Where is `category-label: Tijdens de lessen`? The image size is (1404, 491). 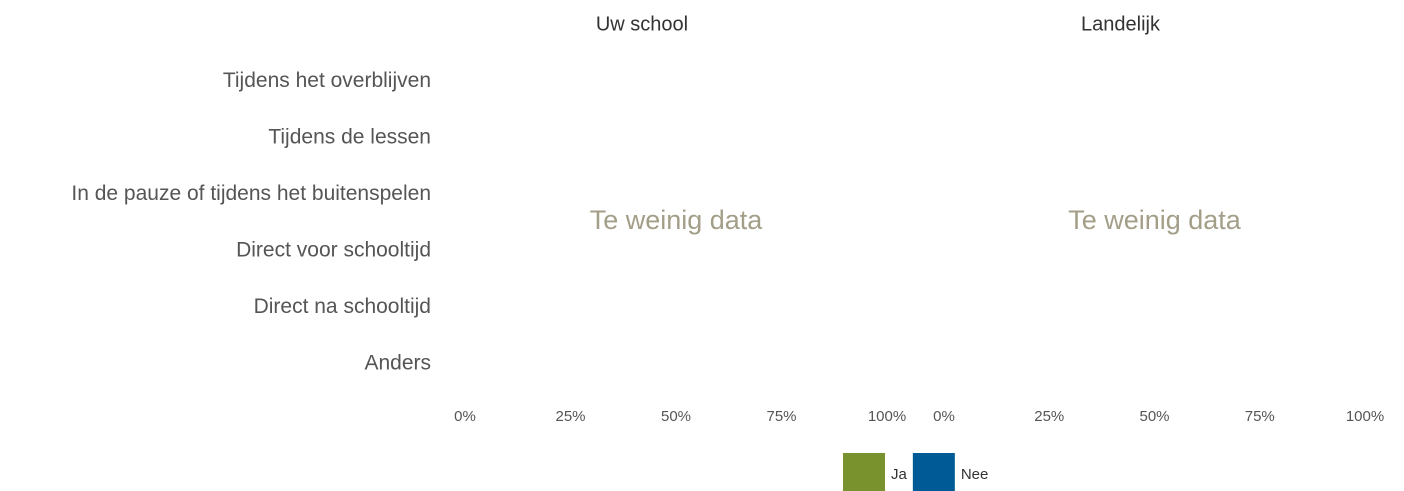
category-label: Tijdens de lessen is located at coordinates (349, 136).